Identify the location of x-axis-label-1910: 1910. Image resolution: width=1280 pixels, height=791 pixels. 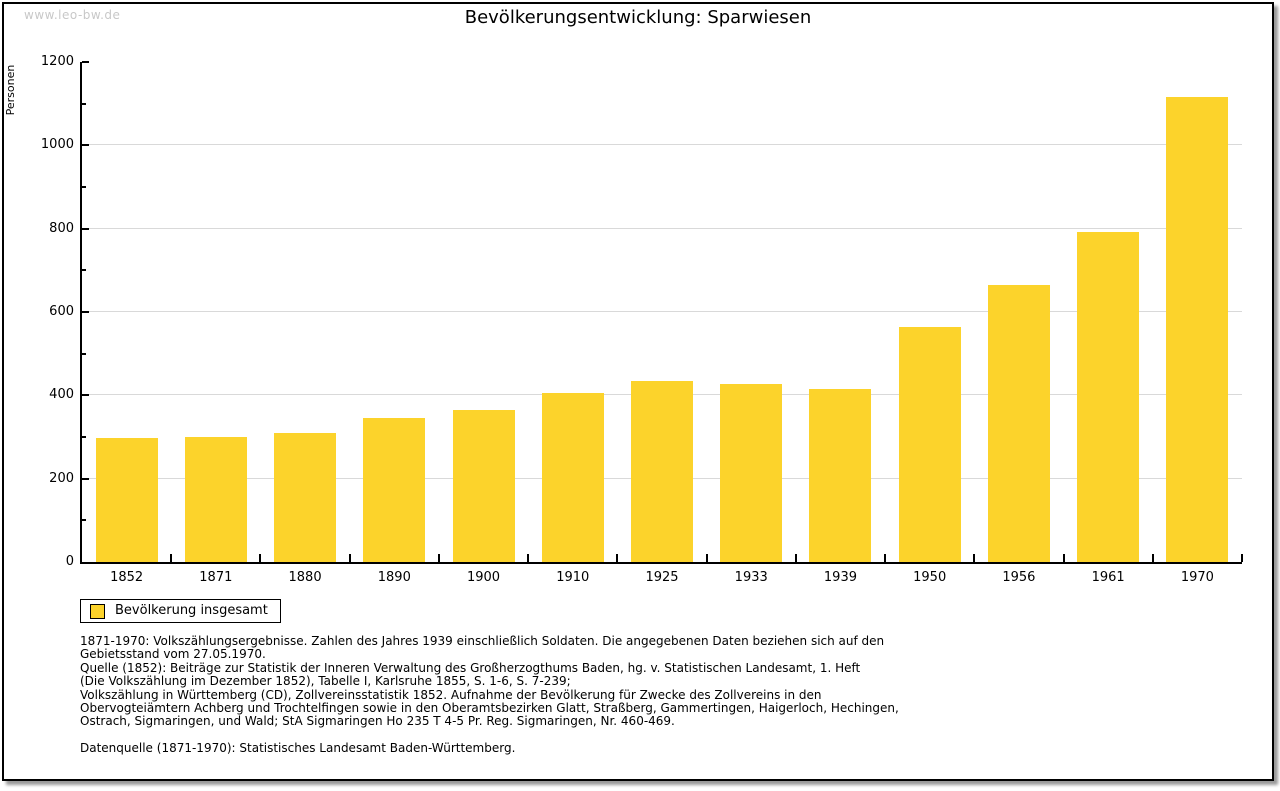
(573, 577).